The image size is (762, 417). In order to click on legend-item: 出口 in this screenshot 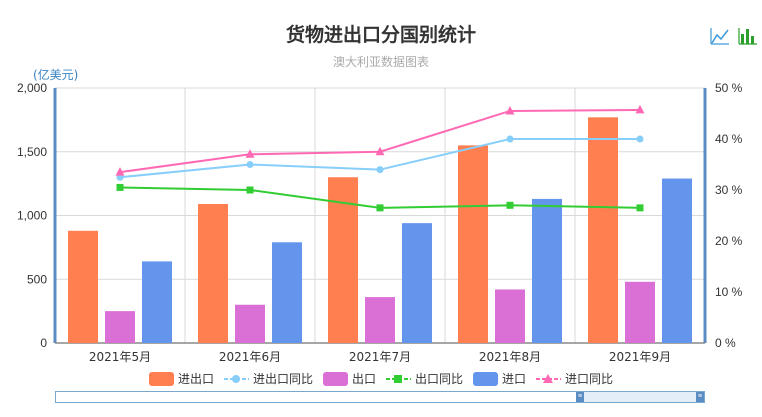, I will do `click(349, 378)`.